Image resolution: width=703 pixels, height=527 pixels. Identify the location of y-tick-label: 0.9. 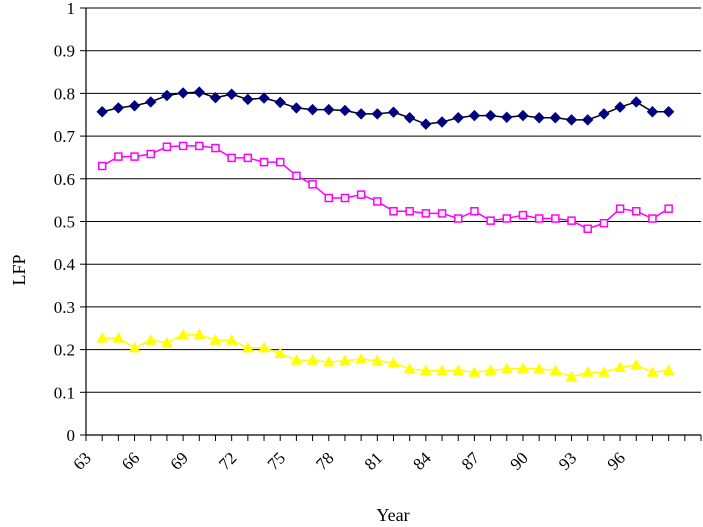
(64, 51).